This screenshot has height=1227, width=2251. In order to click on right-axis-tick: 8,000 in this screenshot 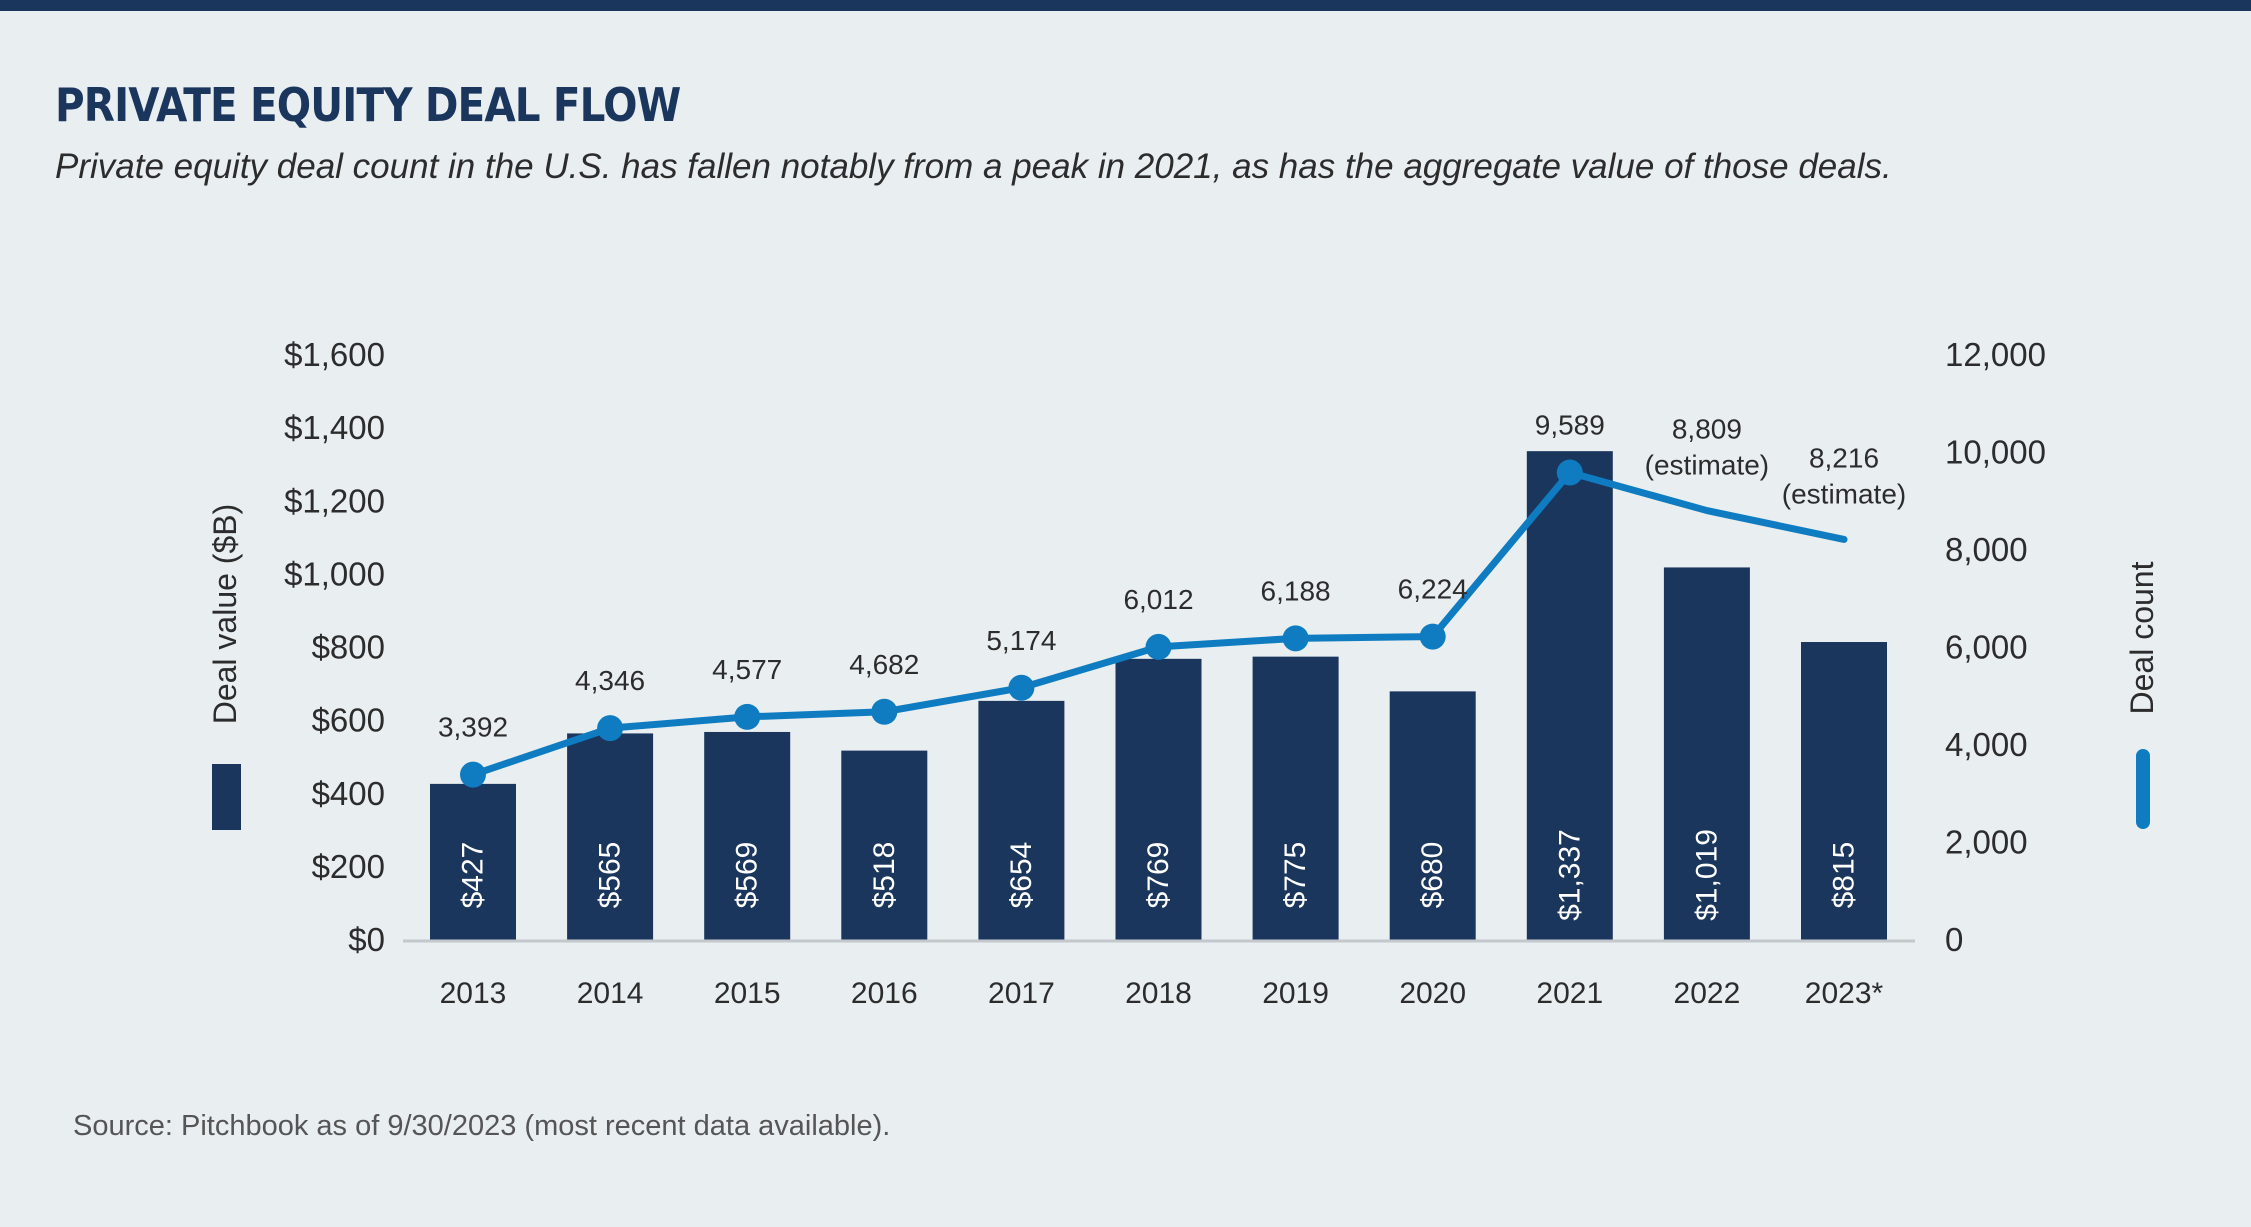, I will do `click(1986, 549)`.